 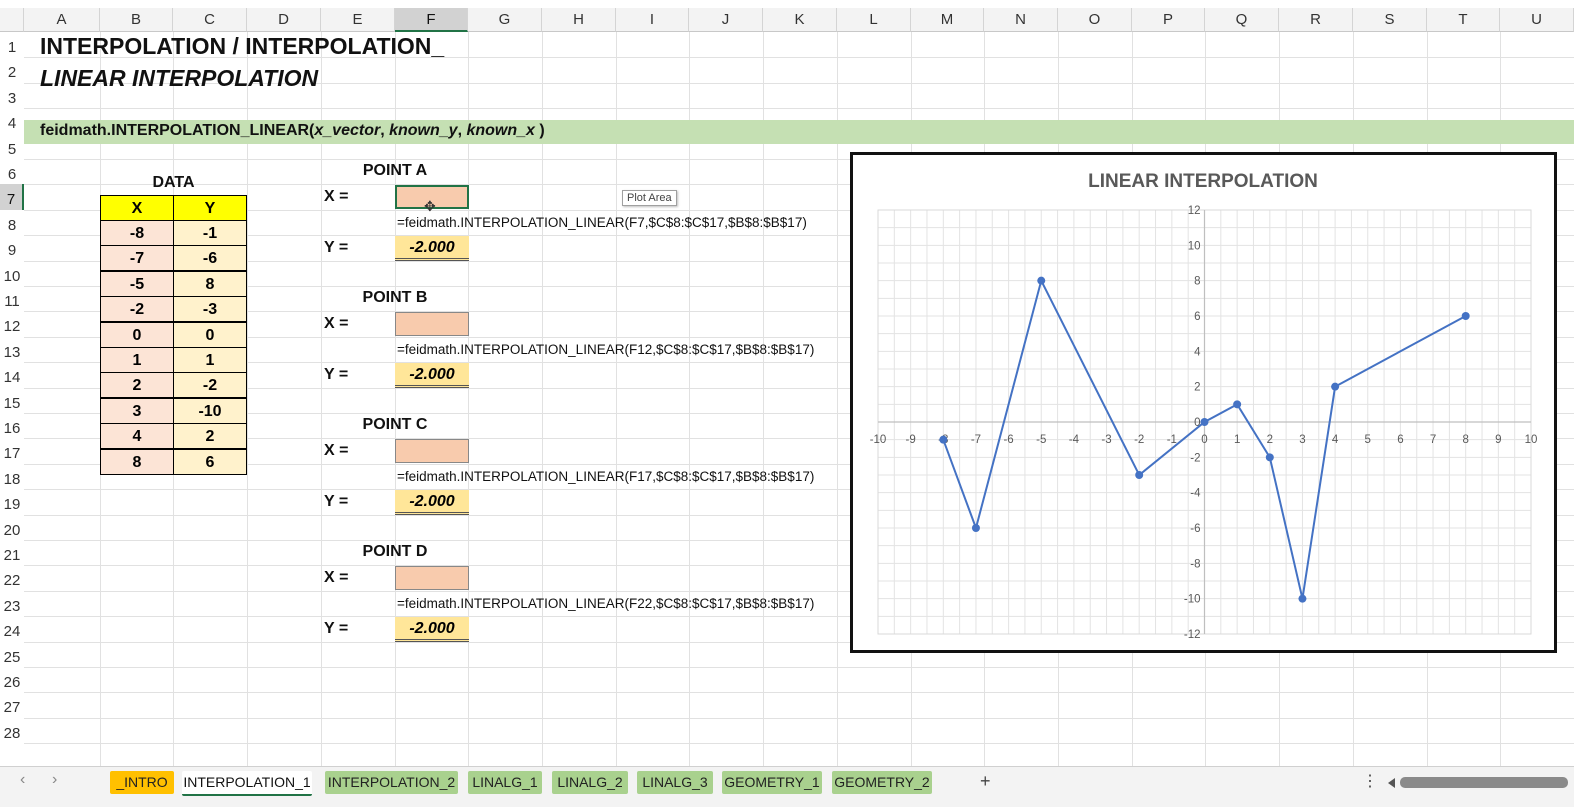 What do you see at coordinates (391, 782) in the screenshot?
I see `sheet-tab-interpolation-2: INTERPOLATION_2` at bounding box center [391, 782].